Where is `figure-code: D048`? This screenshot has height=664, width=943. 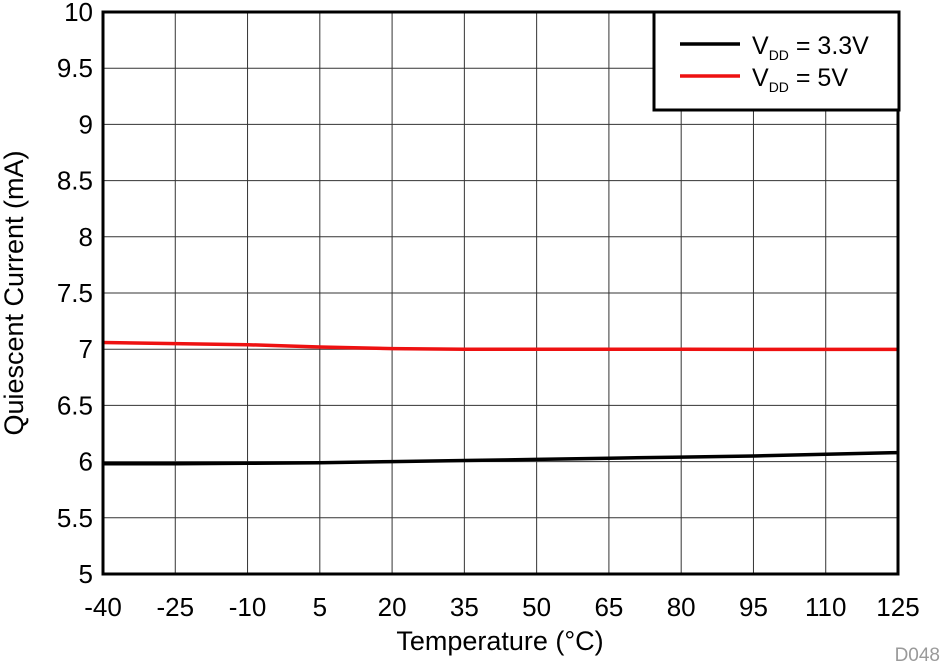 figure-code: D048 is located at coordinates (917, 654).